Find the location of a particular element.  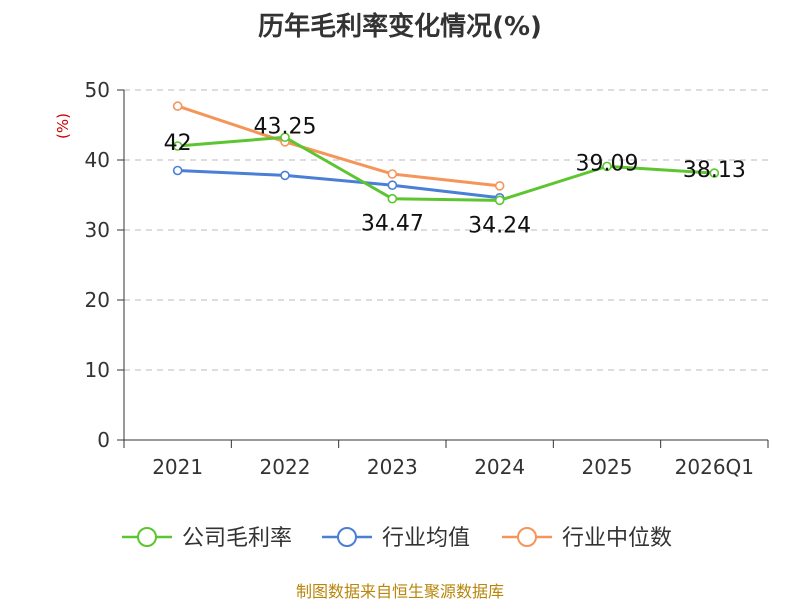

y-tick-label: 30 is located at coordinates (97, 230).